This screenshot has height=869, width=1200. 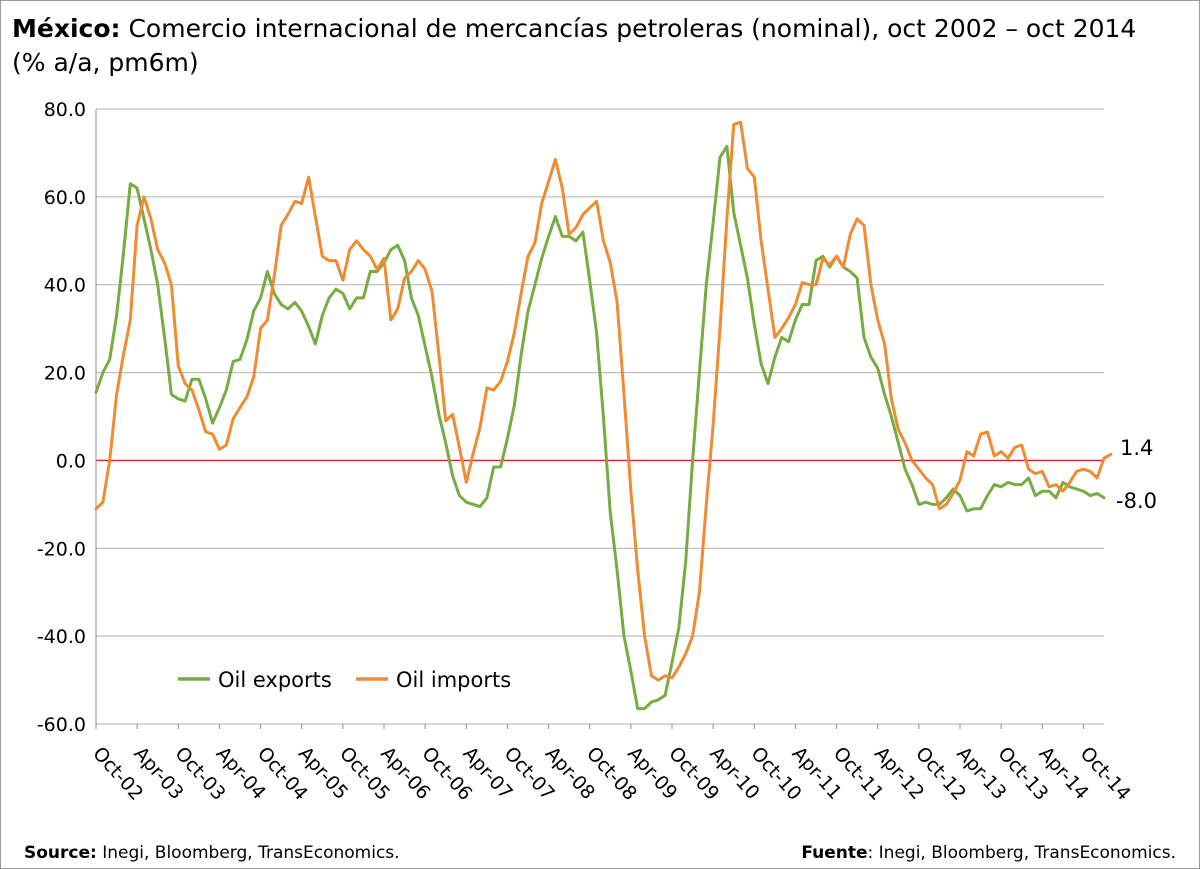 I want to click on y-tick-label: -40.0, so click(x=61, y=637).